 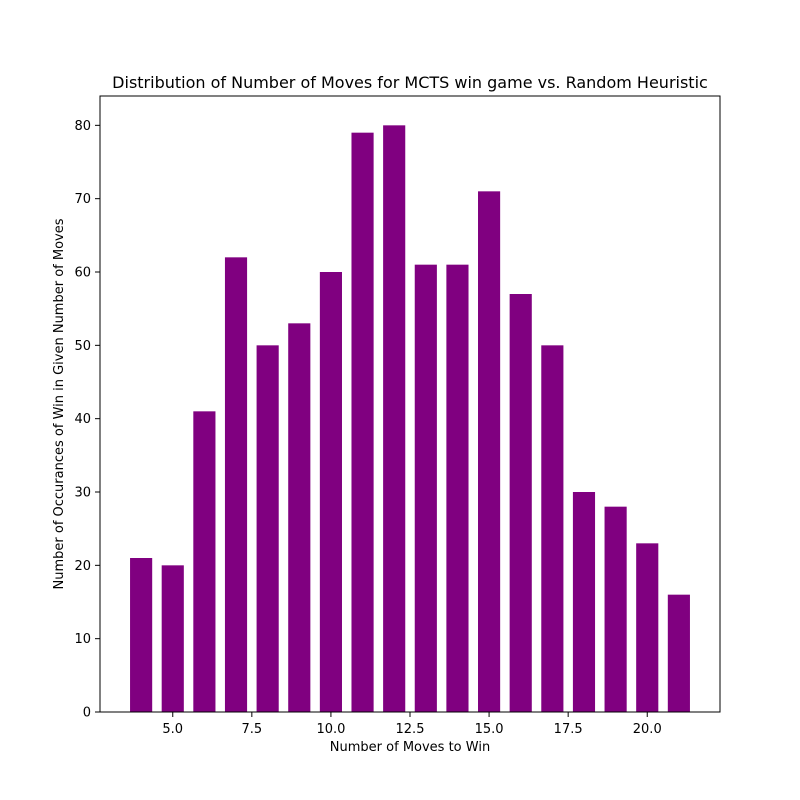 What do you see at coordinates (82, 199) in the screenshot?
I see `y-tick-label: 70` at bounding box center [82, 199].